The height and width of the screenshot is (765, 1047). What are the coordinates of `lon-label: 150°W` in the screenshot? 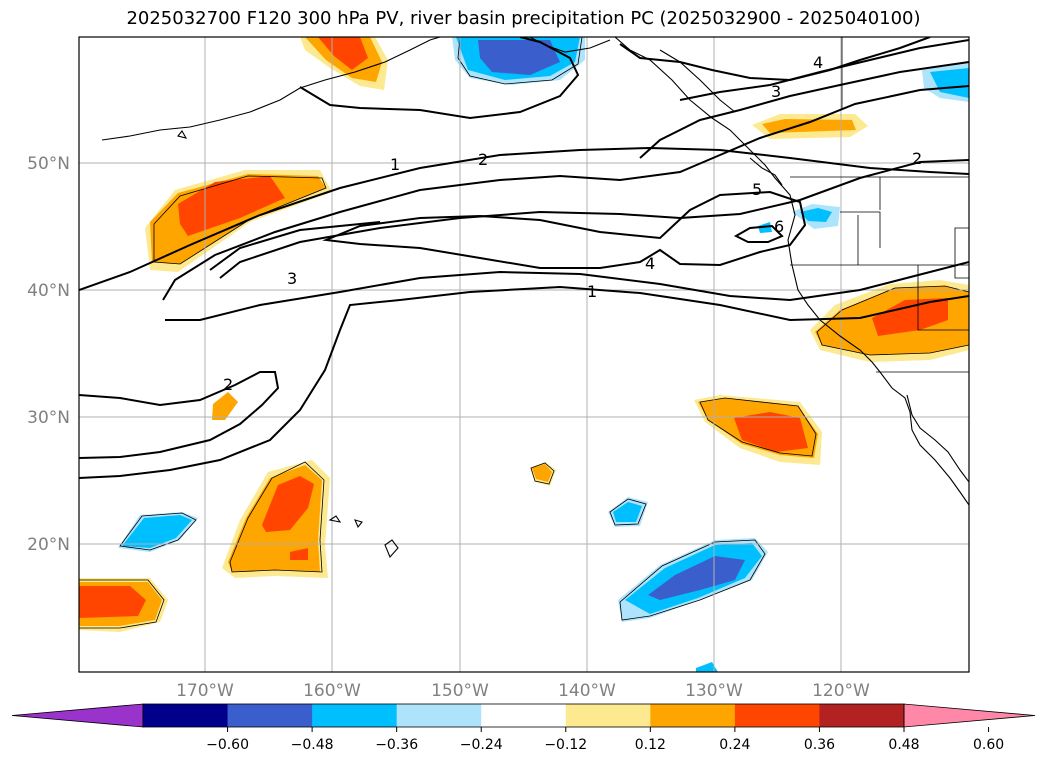 It's located at (460, 691).